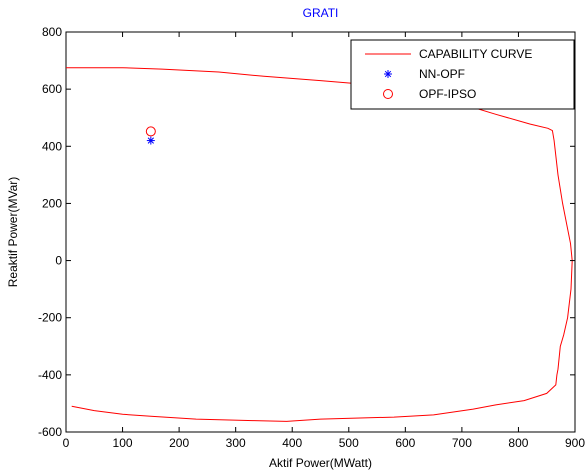 The height and width of the screenshot is (472, 588). I want to click on x-tick-label: 500, so click(349, 443).